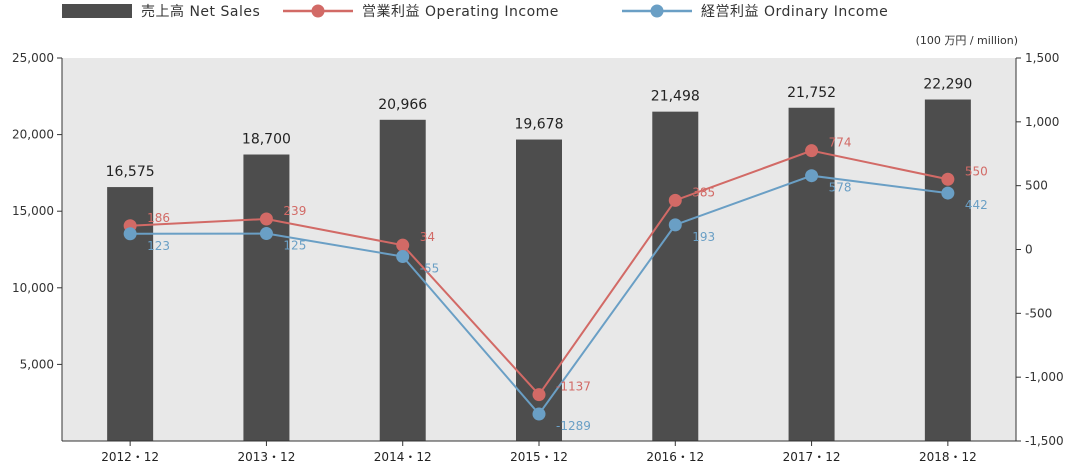 This screenshot has height=468, width=1080. What do you see at coordinates (294, 211) in the screenshot?
I see `operating-income-label: 239` at bounding box center [294, 211].